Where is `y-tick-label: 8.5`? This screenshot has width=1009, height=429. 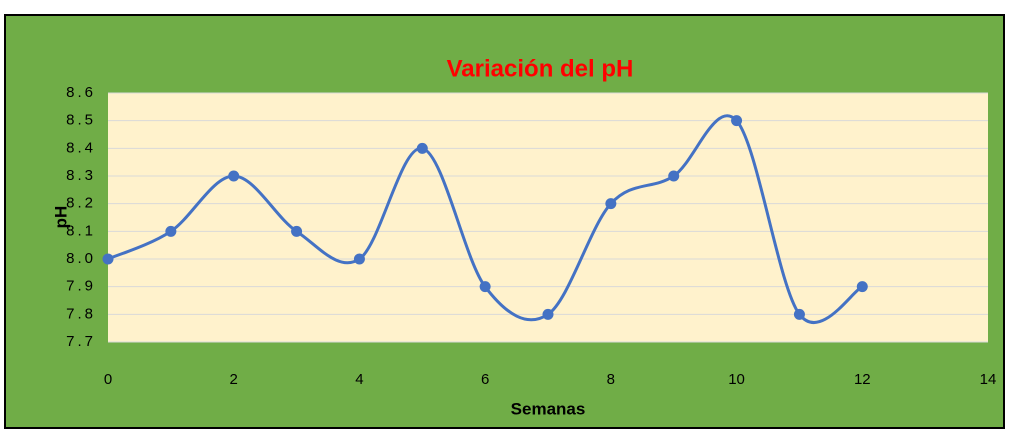
y-tick-label: 8.5 is located at coordinates (81, 120).